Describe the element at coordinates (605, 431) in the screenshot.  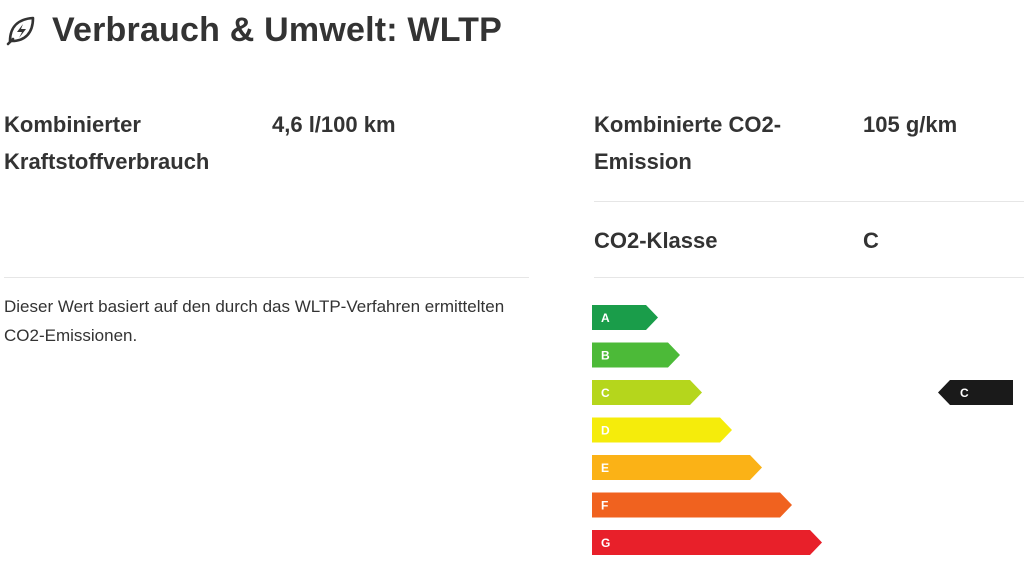
I see `efficiency-bar-letter: D` at that location.